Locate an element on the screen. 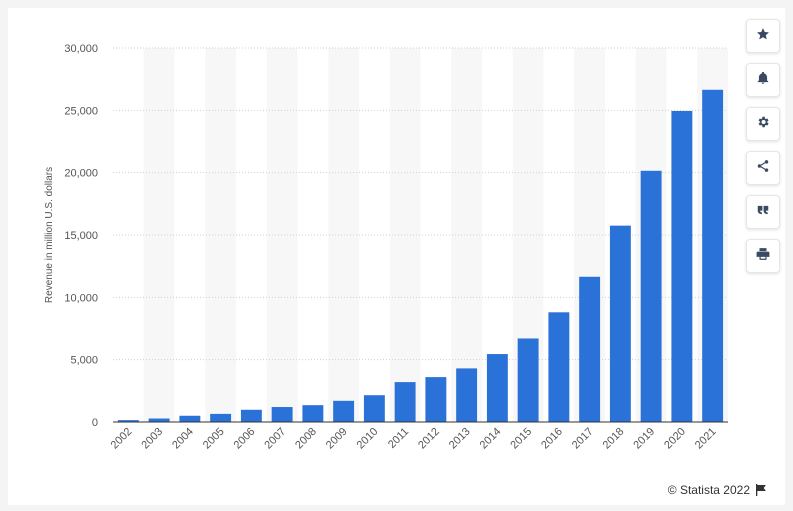  share-button is located at coordinates (763, 168).